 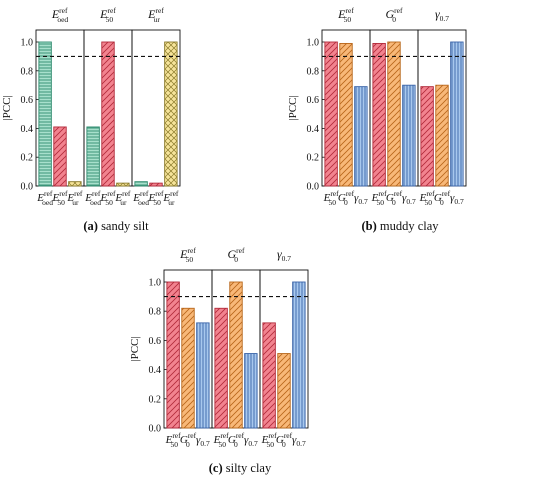 What do you see at coordinates (60, 15) in the screenshot?
I see `panel-title: Eref oed` at bounding box center [60, 15].